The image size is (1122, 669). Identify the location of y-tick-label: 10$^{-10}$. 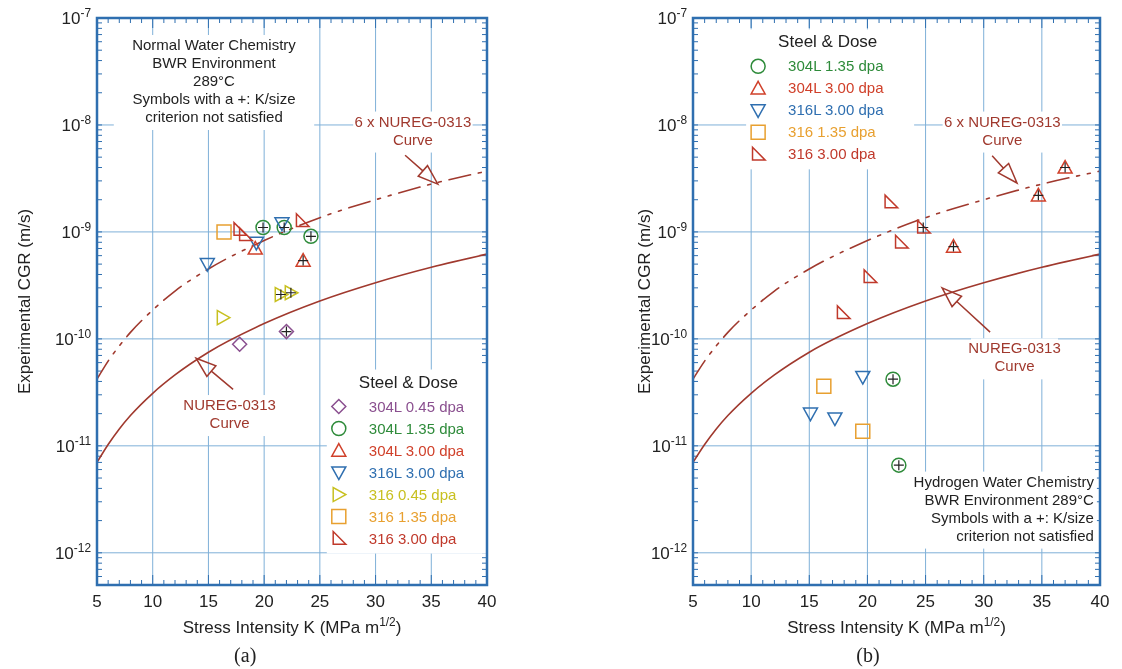
(73, 337).